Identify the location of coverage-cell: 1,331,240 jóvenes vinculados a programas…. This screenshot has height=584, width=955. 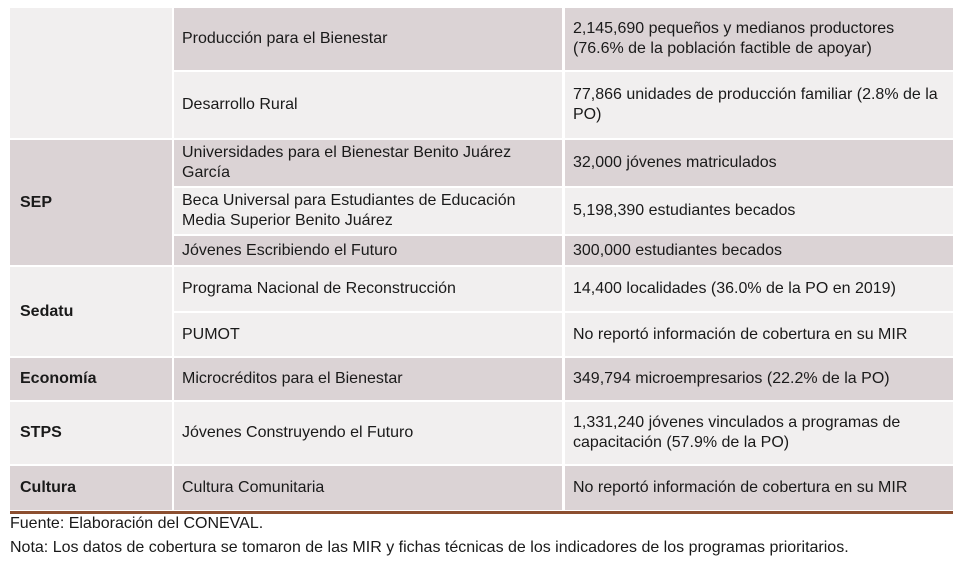
(759, 433).